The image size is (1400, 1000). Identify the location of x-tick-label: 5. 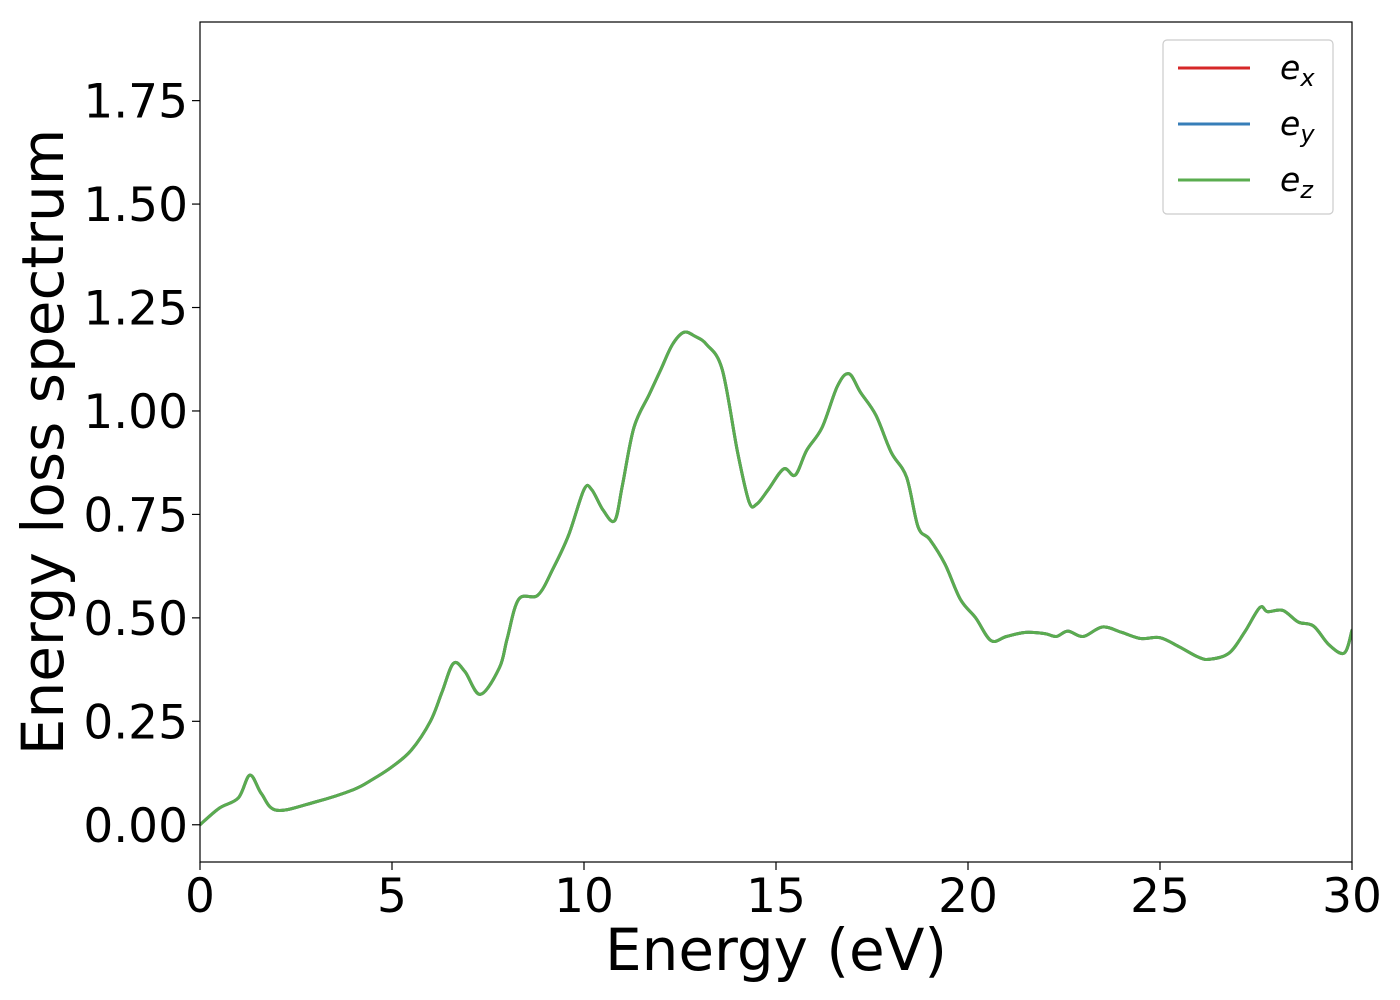
(392, 896).